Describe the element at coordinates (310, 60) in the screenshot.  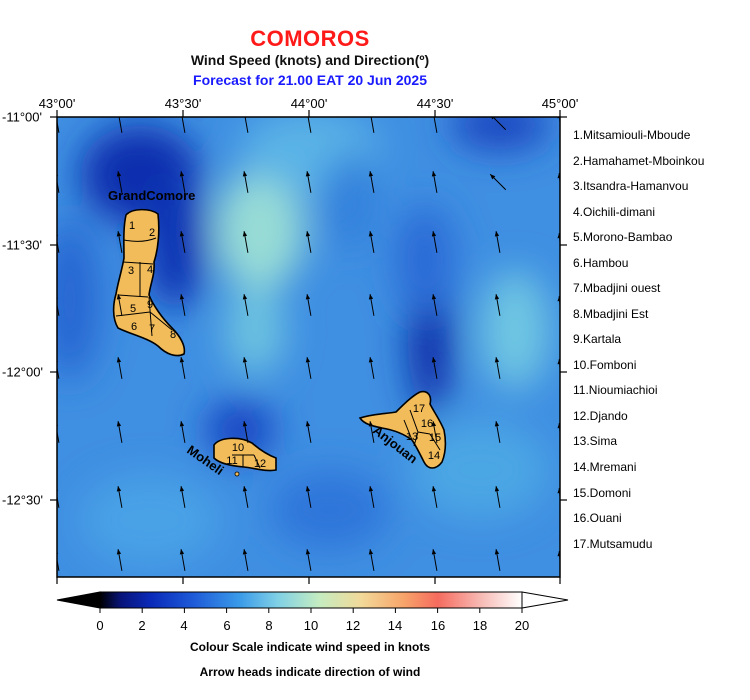
I see `map-subtitle: Wind Speed (knots) and Direction(º)` at that location.